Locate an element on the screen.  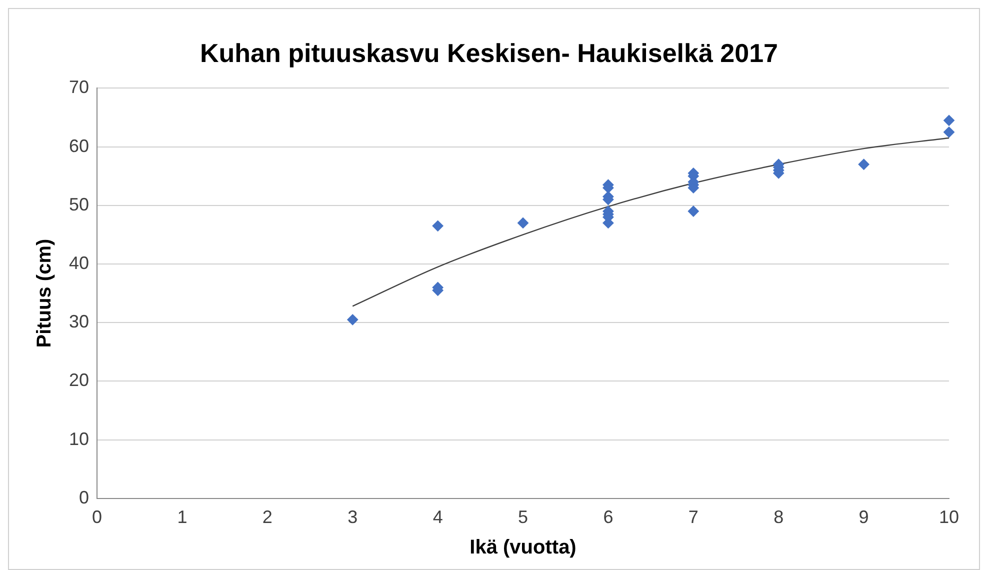
x-tick-label: 8 is located at coordinates (779, 517).